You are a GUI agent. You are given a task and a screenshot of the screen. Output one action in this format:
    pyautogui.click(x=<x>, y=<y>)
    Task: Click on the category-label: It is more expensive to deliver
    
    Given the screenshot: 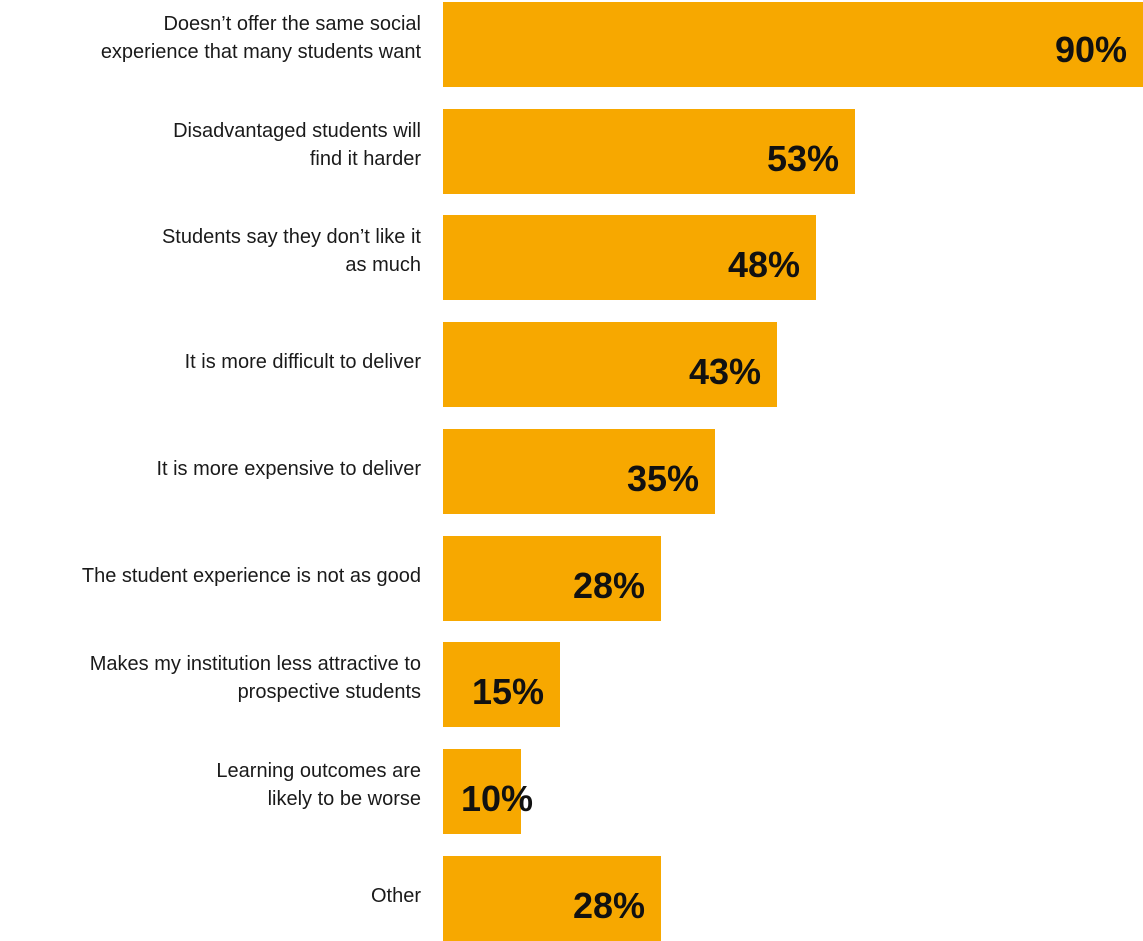 What is the action you would take?
    pyautogui.click(x=210, y=469)
    